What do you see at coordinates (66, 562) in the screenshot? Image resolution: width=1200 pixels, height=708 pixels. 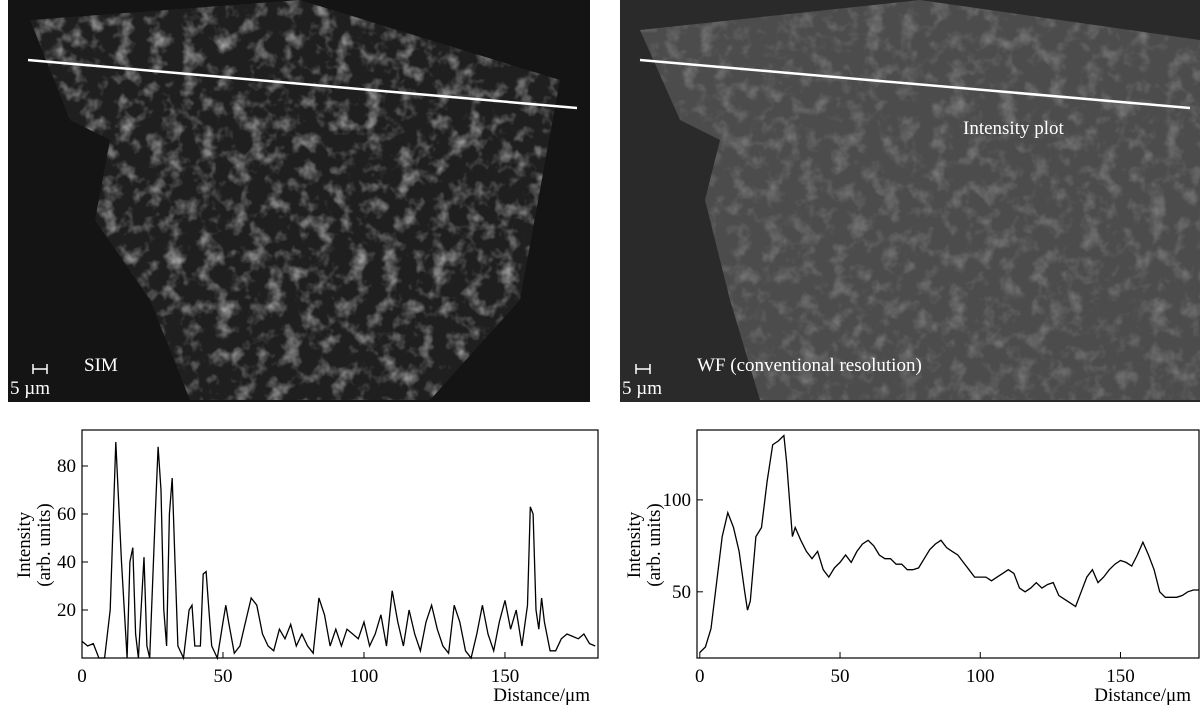 I see `y-tick-label: 40` at bounding box center [66, 562].